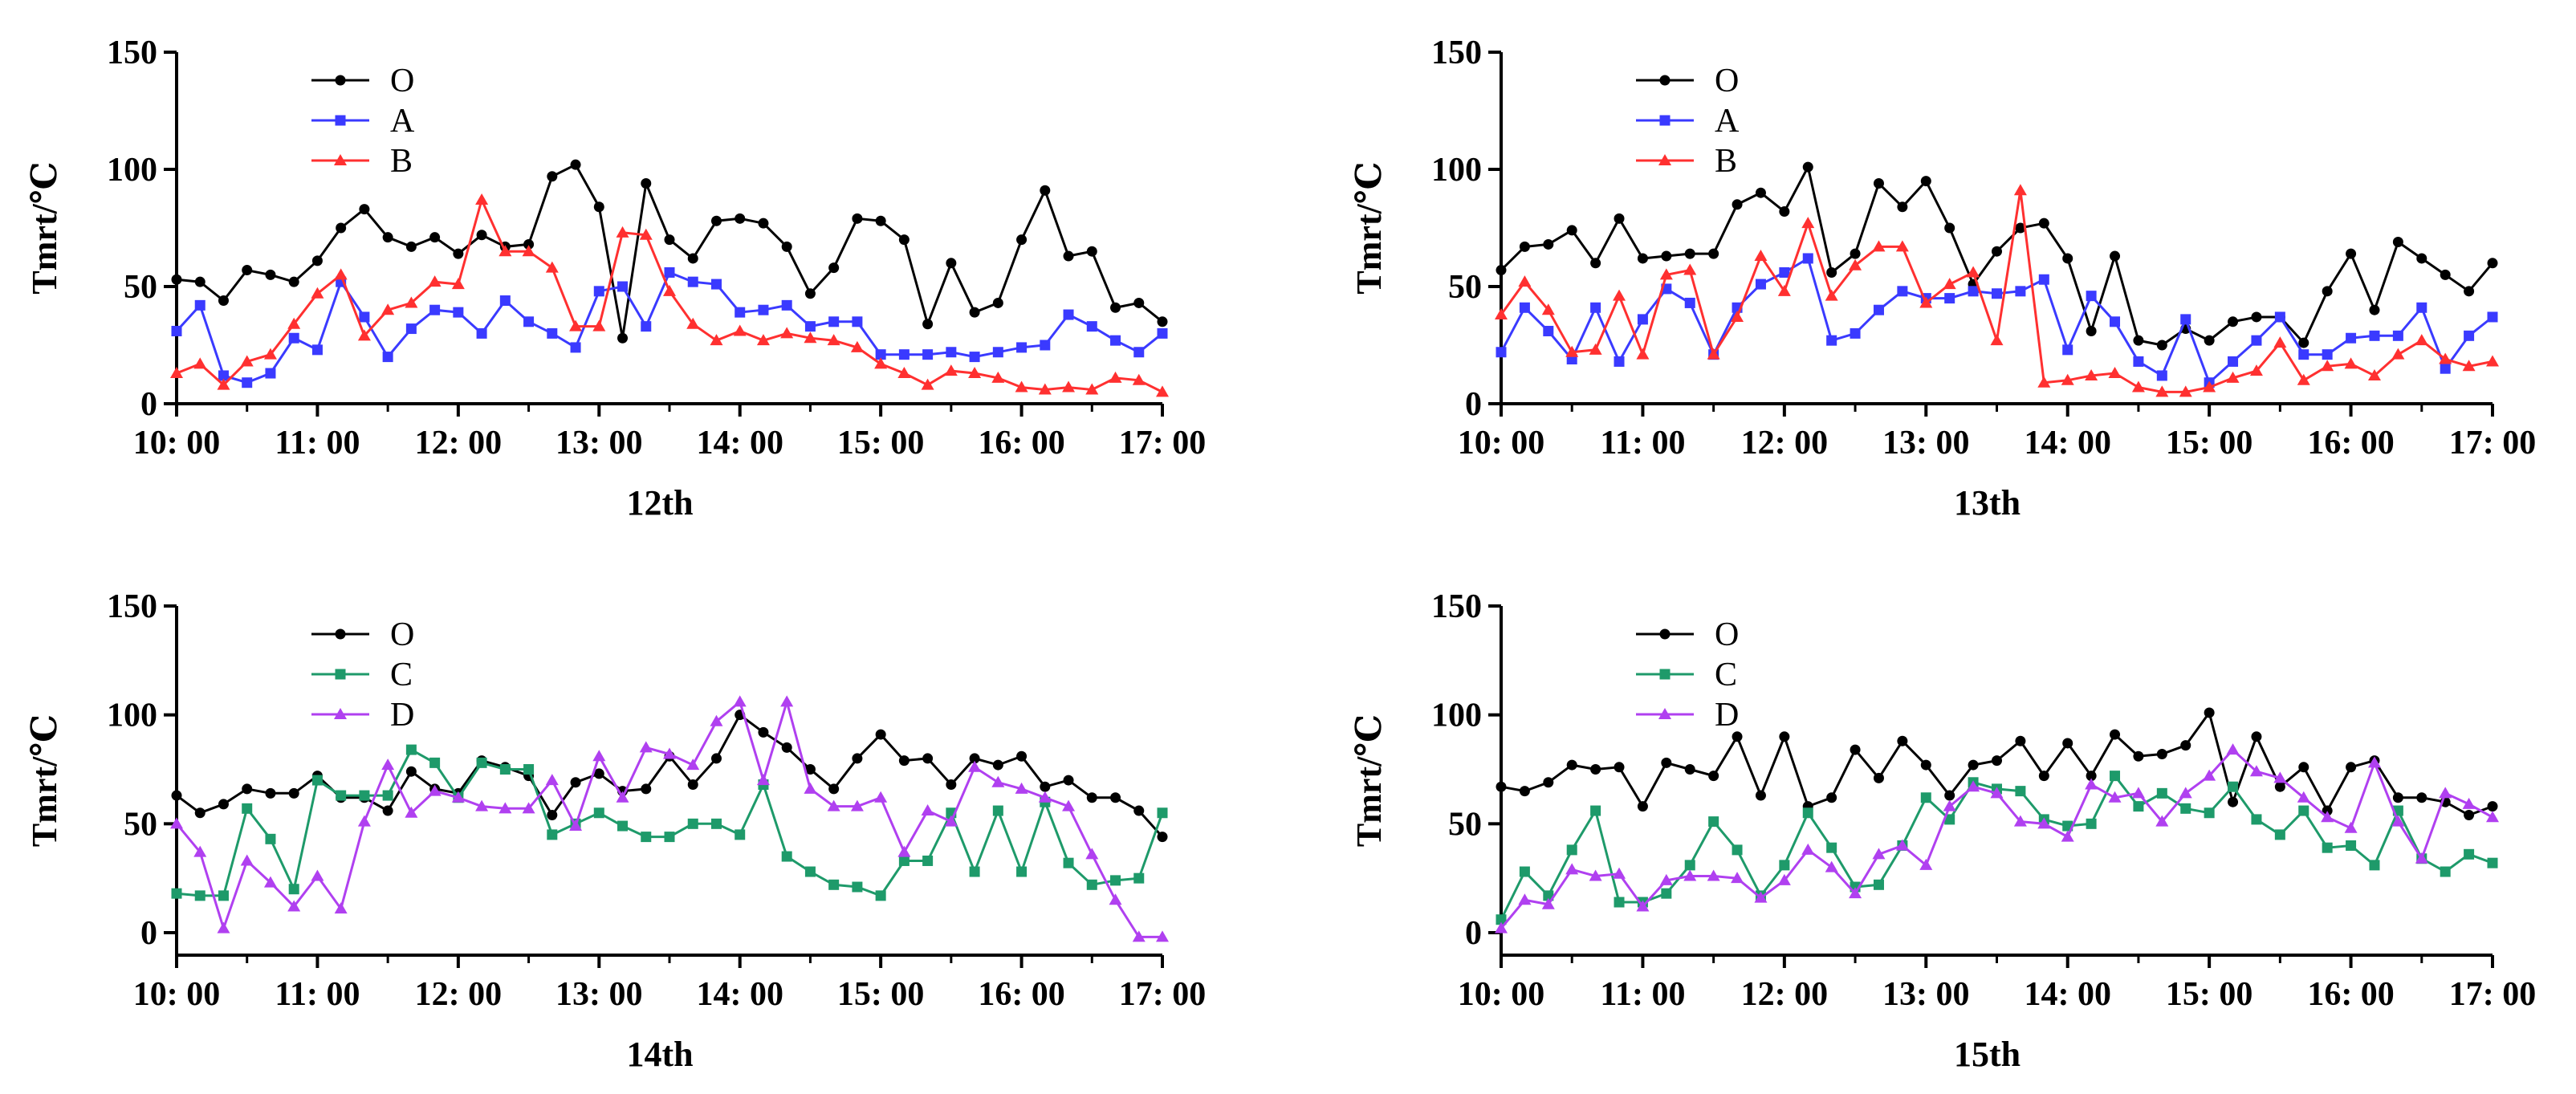 The image size is (2576, 1094). Describe the element at coordinates (669, 818) in the screenshot. I see `series-D` at that location.